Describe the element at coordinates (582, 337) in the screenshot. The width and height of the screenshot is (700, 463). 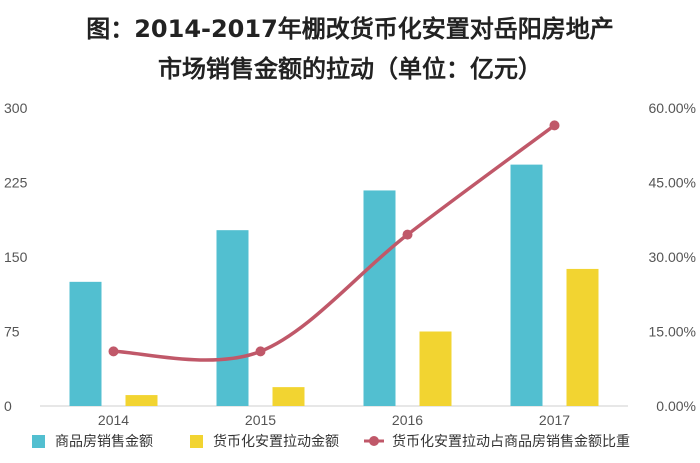
I see `bar-series-2-2017` at that location.